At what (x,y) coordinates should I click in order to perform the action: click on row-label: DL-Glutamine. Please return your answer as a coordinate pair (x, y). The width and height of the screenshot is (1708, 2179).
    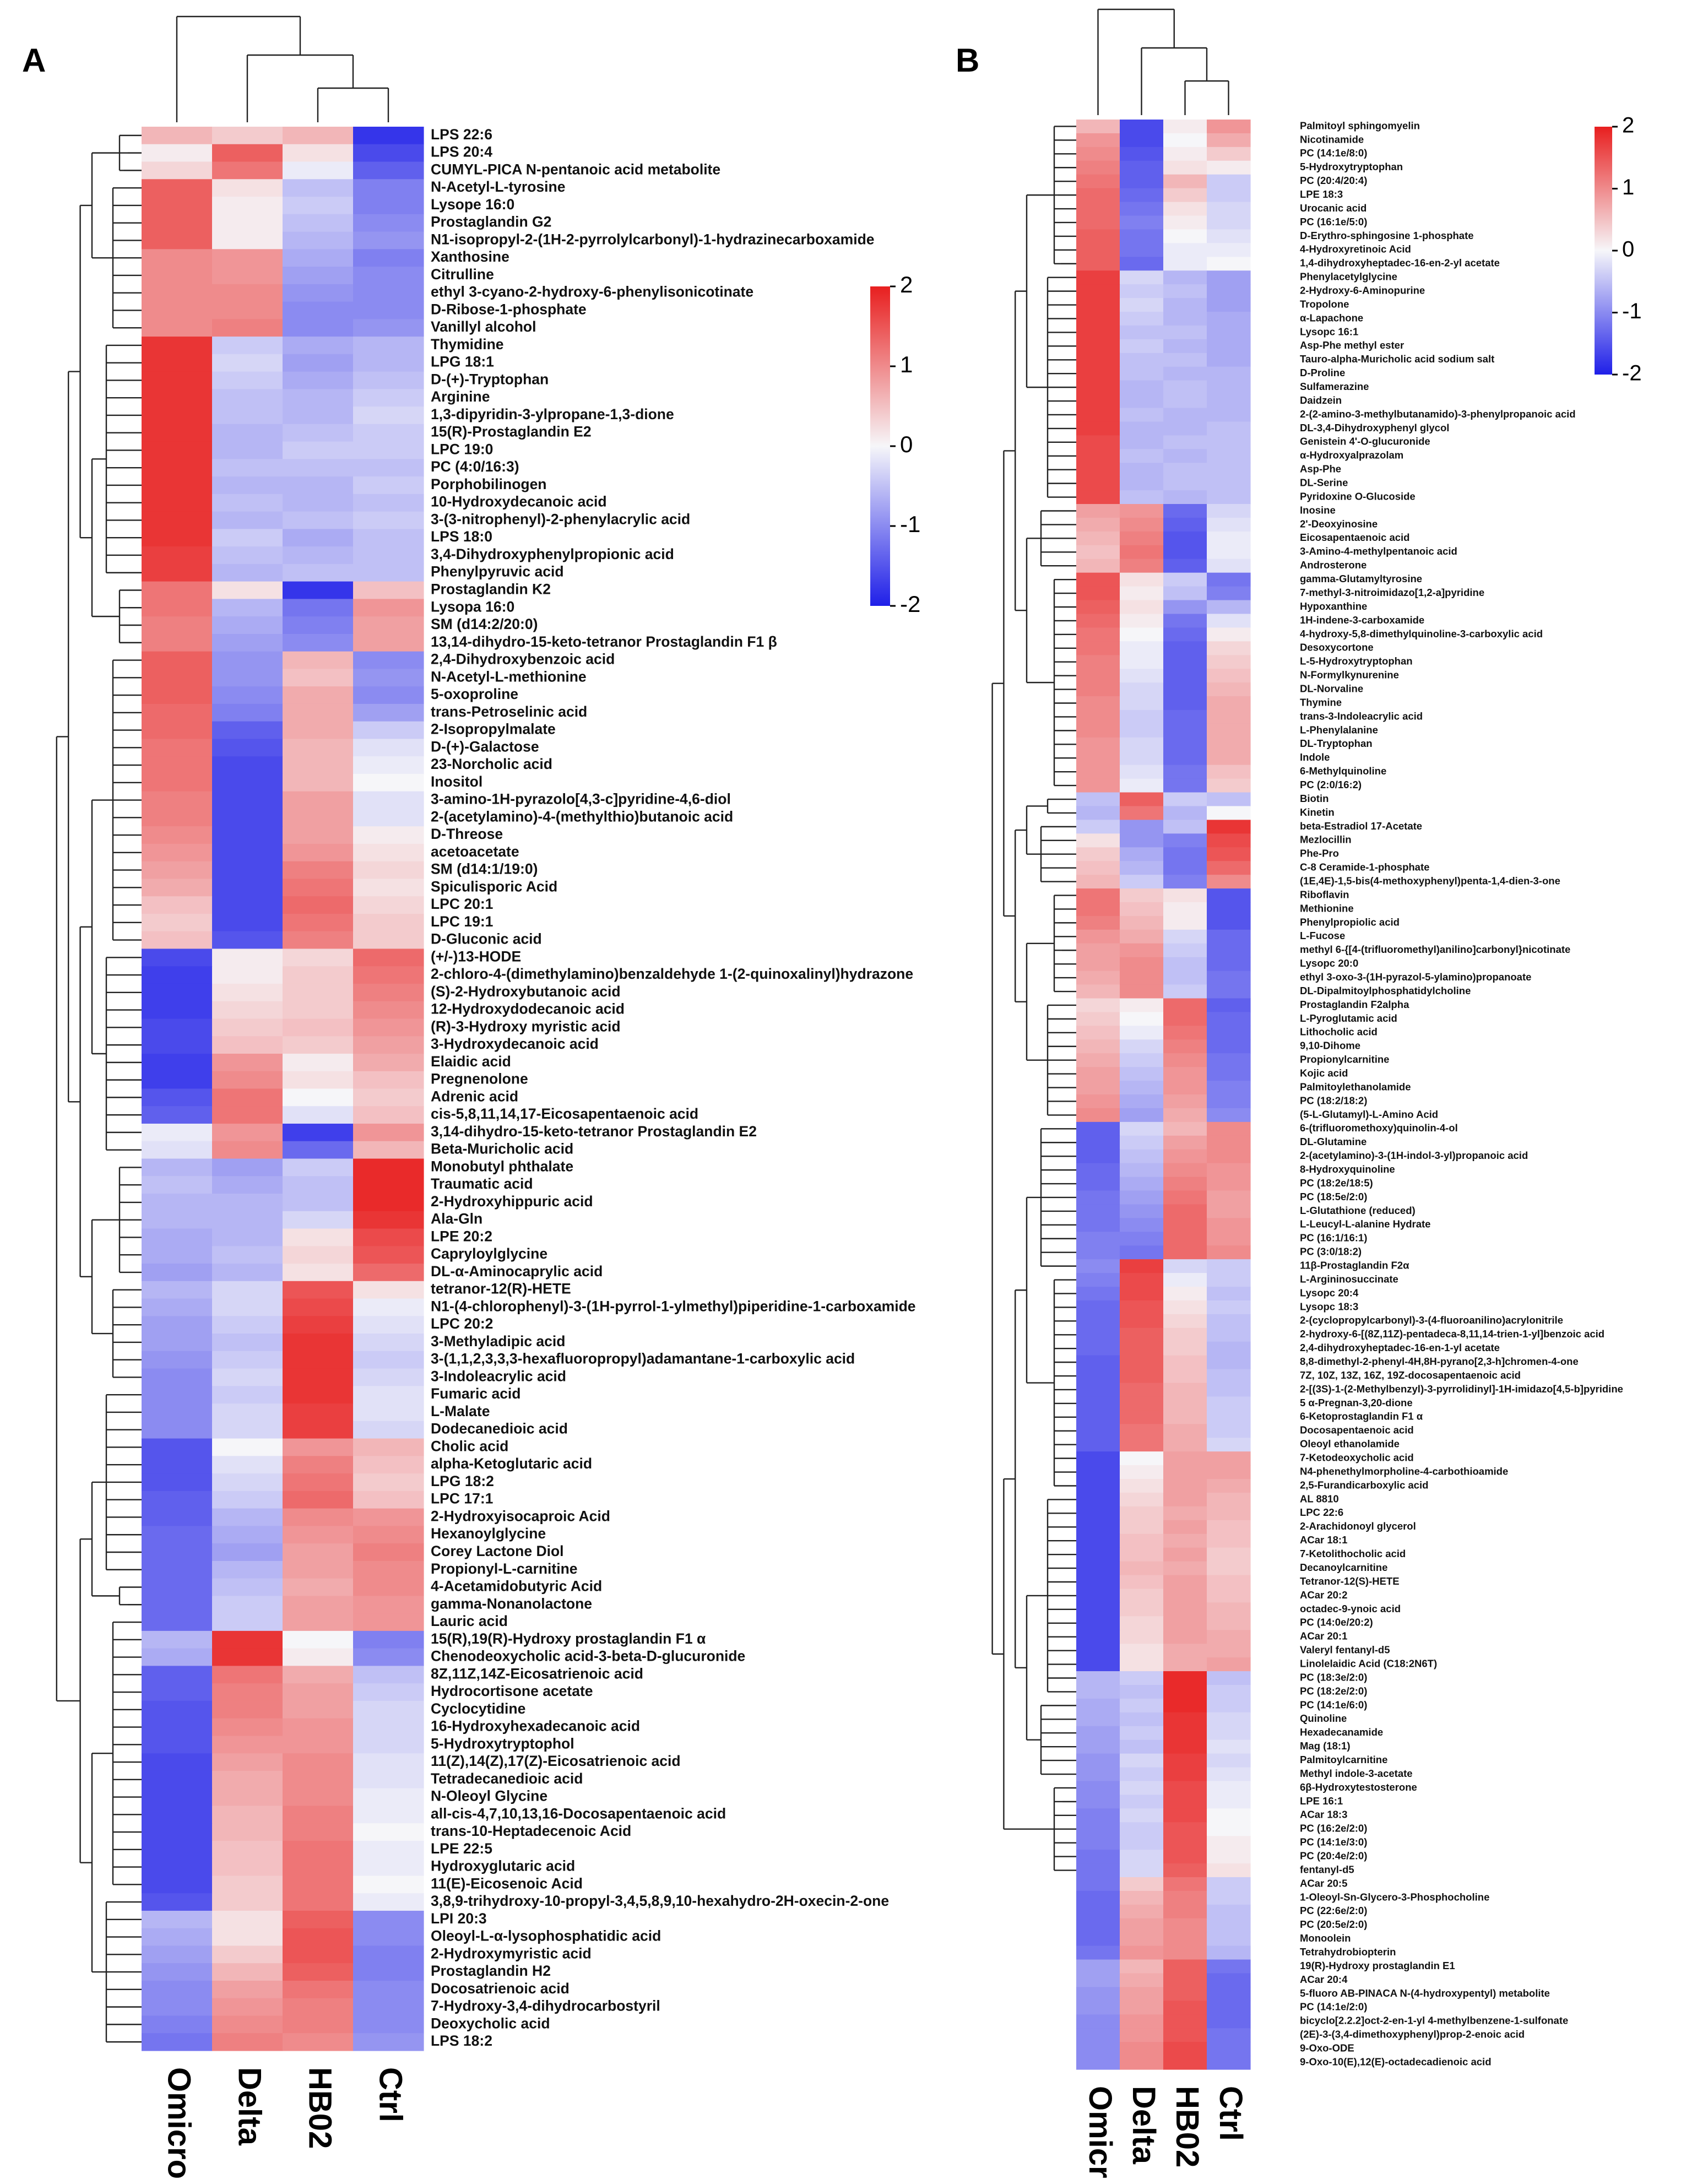
    Looking at the image, I should click on (1334, 1142).